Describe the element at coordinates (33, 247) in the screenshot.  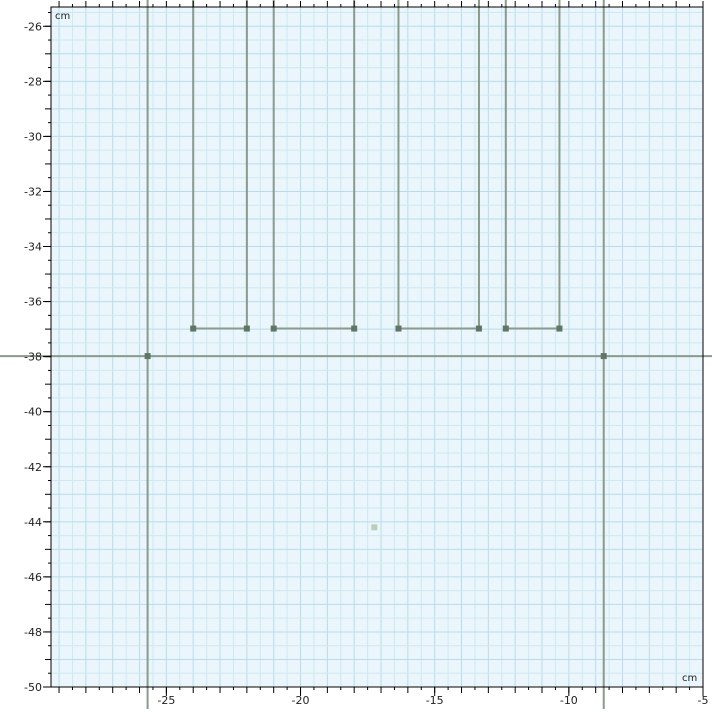
I see `y-tick-label: -34` at that location.